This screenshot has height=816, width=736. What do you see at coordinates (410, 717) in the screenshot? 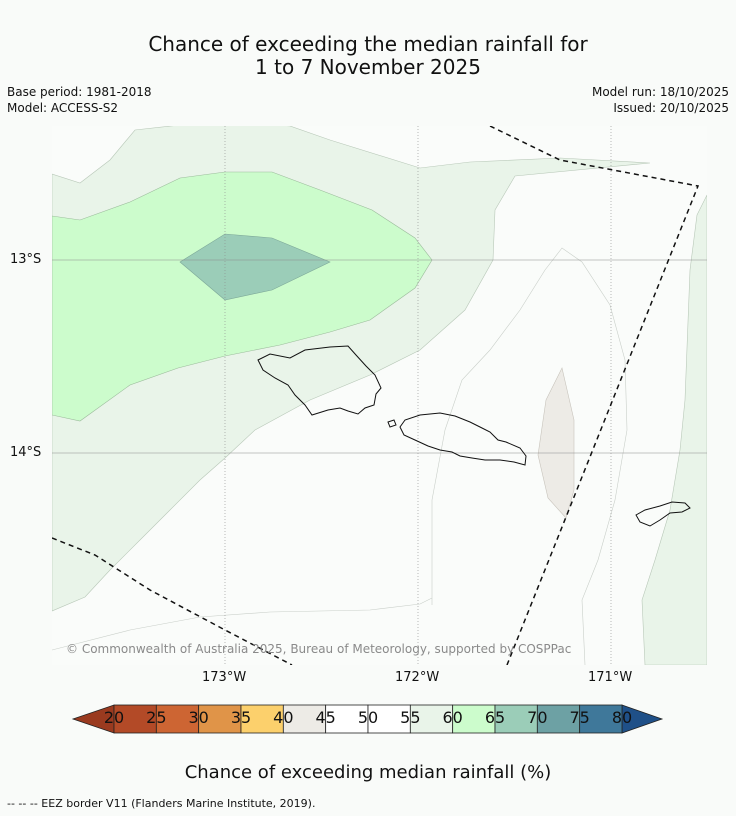
I see `colorbar-tick-label: 55` at bounding box center [410, 717].